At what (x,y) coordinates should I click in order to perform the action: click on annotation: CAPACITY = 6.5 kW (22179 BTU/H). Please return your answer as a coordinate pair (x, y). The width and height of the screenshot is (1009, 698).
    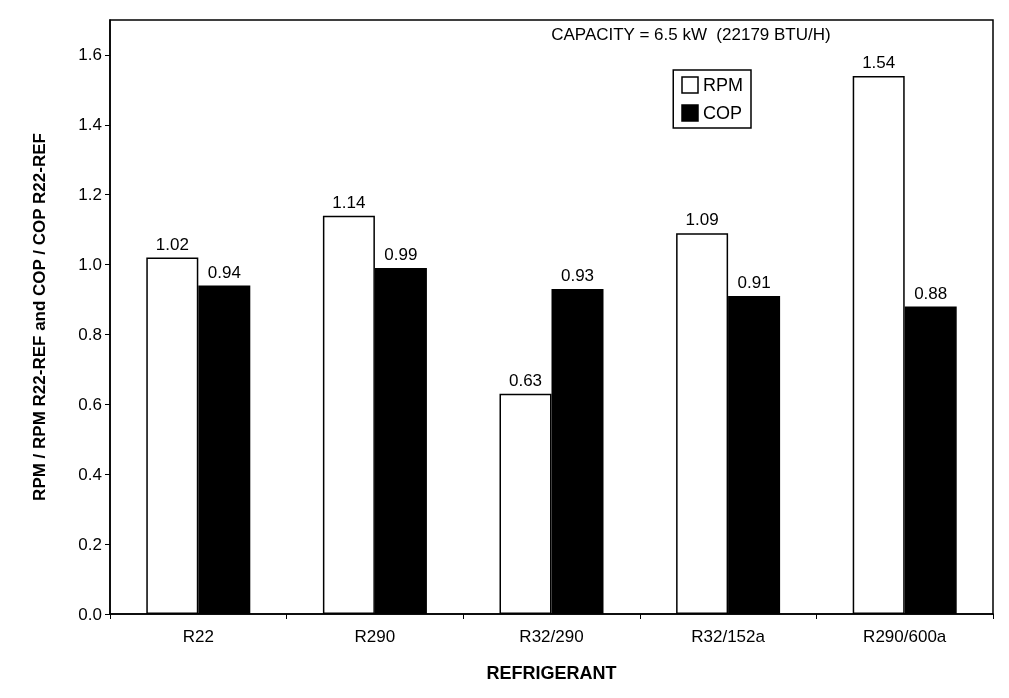
    Looking at the image, I should click on (691, 34).